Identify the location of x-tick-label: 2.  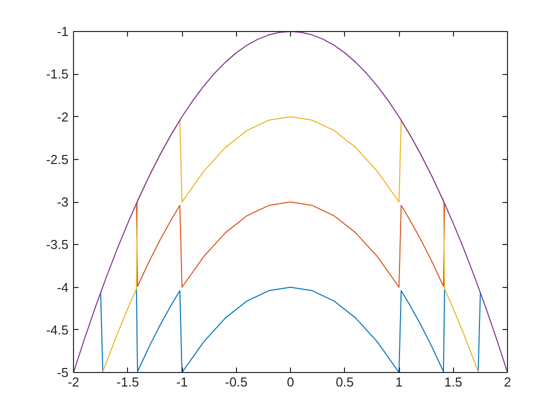
(508, 382).